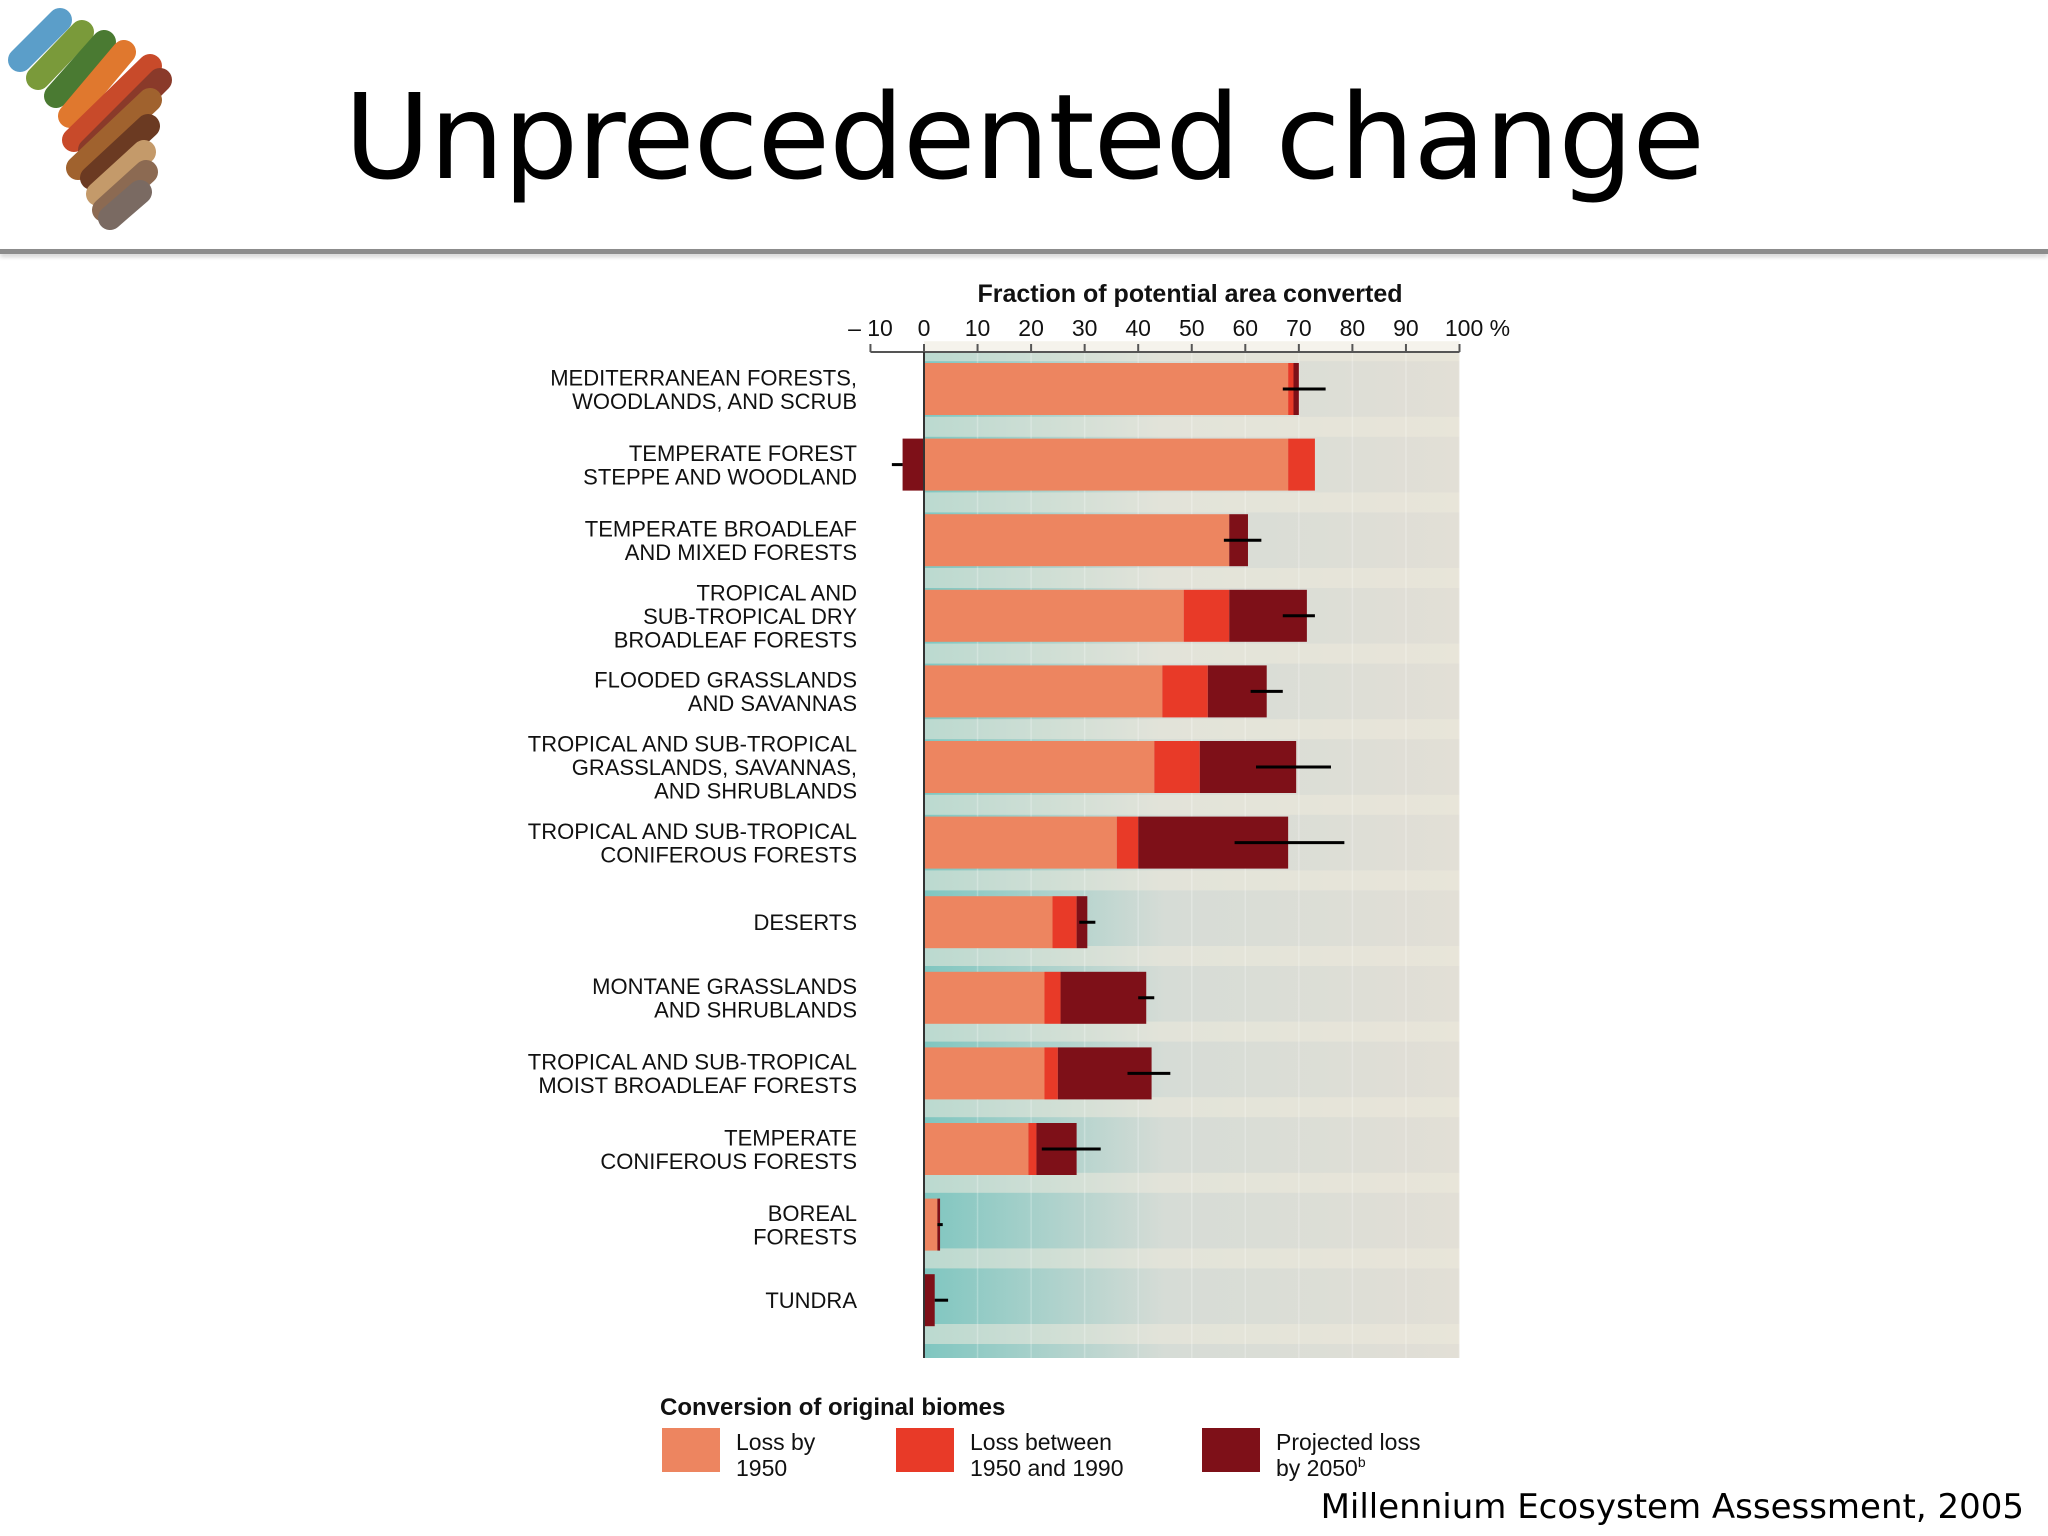 The image size is (2048, 1536). What do you see at coordinates (805, 922) in the screenshot?
I see `category-label: DESERTS` at bounding box center [805, 922].